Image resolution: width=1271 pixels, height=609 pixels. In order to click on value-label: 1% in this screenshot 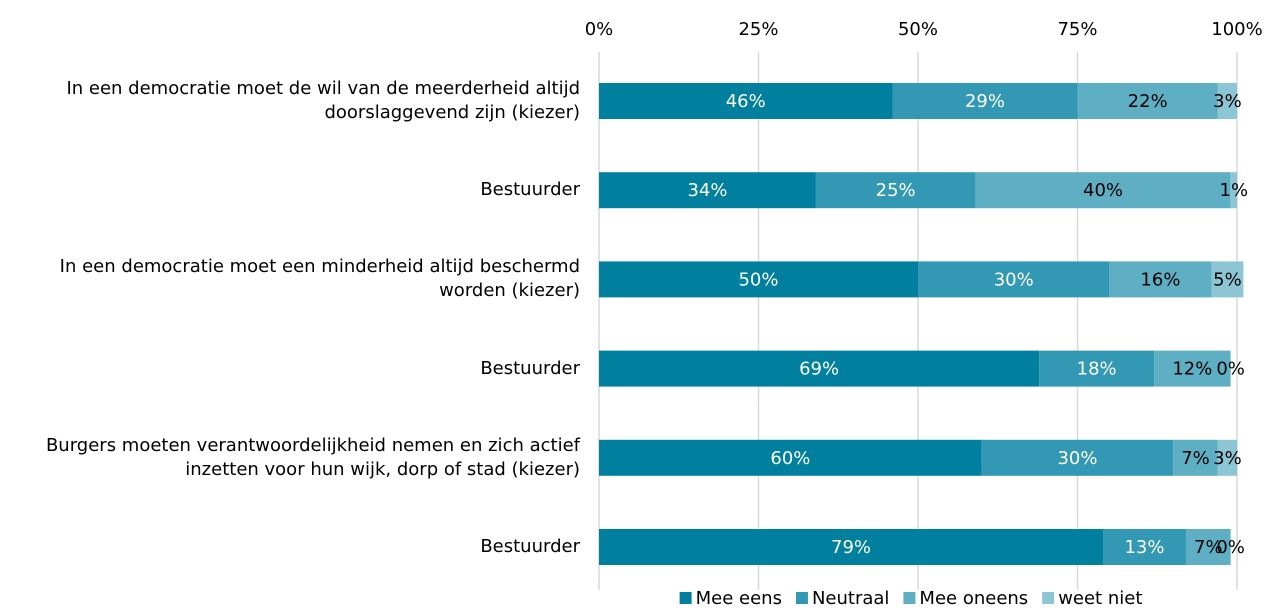, I will do `click(1234, 190)`.